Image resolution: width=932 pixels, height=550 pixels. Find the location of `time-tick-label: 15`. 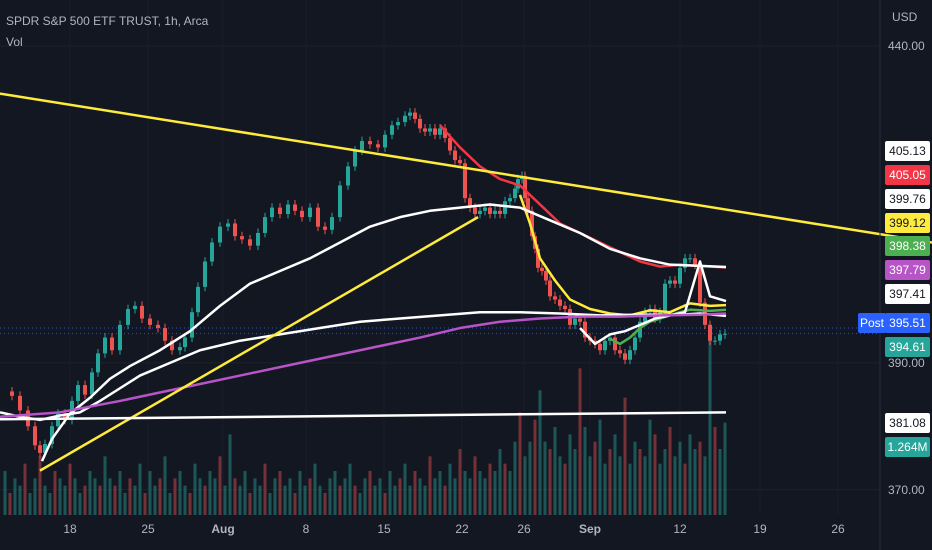

time-tick-label: 15 is located at coordinates (384, 529).